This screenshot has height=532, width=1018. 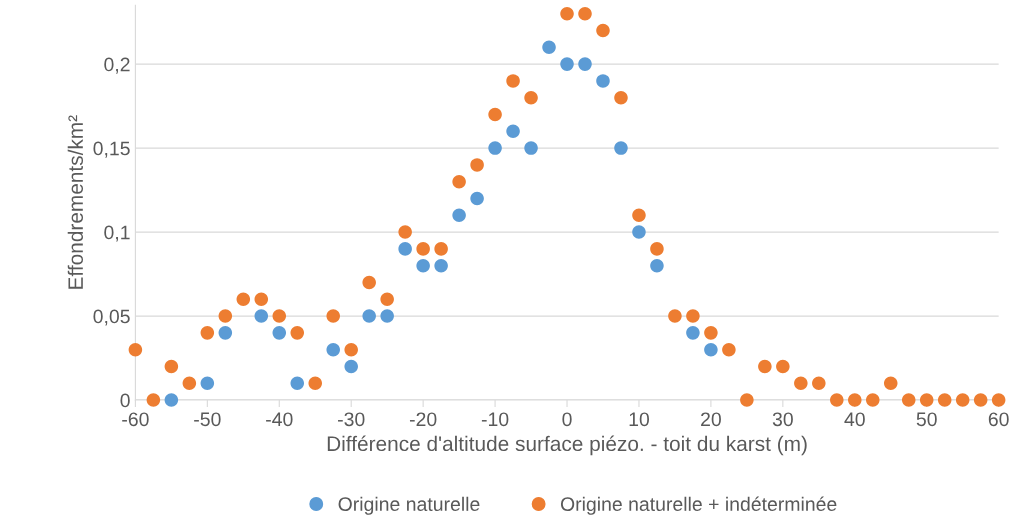 I want to click on y-tick-label: 0,15, so click(x=111, y=149).